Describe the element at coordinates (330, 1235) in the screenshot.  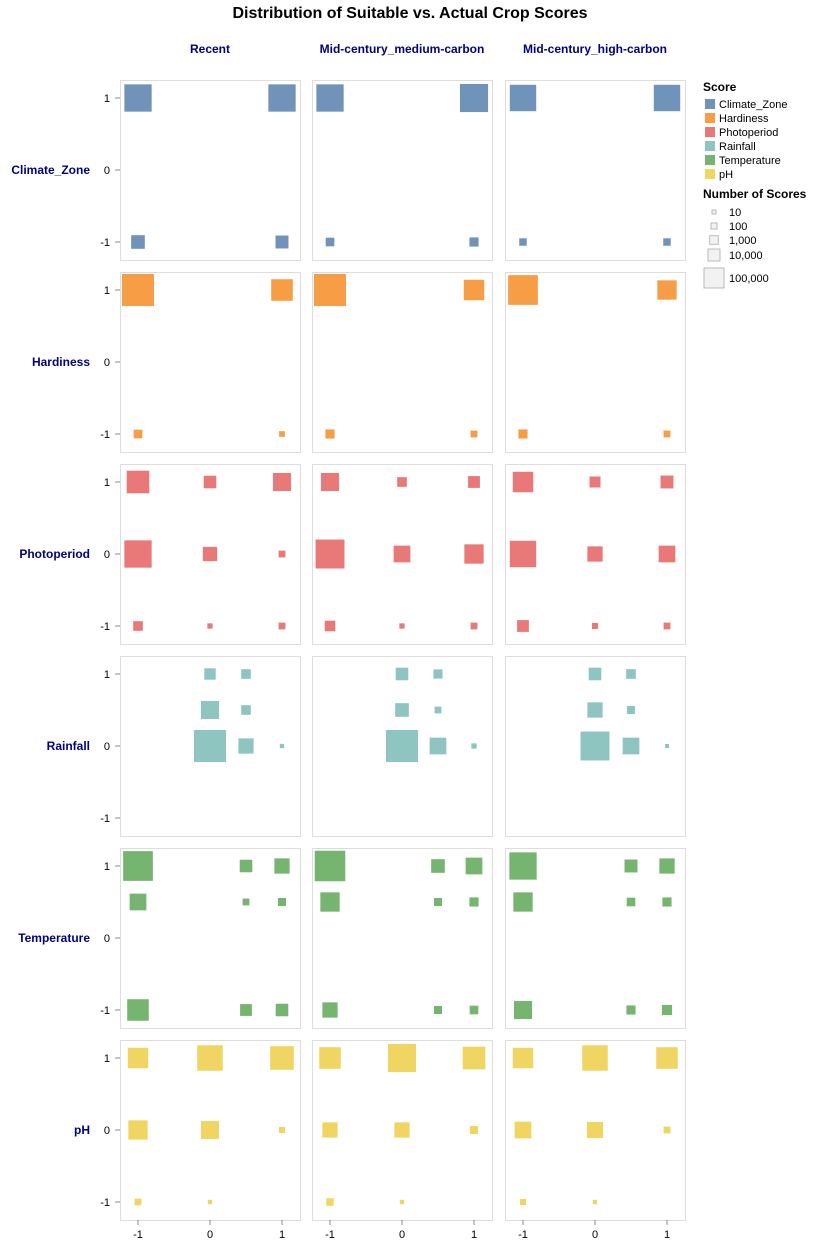
I see `x-tick-label: -1` at that location.